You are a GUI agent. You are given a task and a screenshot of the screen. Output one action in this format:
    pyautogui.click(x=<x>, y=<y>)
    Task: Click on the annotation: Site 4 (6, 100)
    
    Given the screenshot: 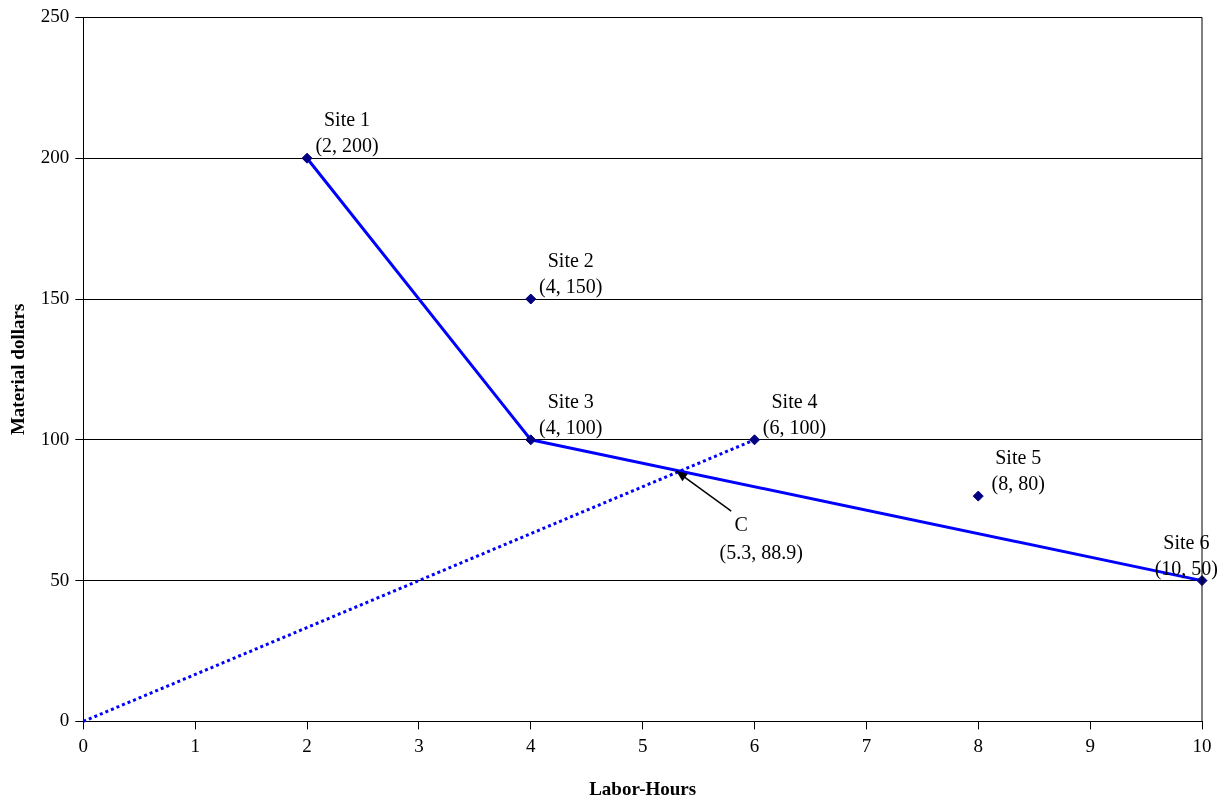 What is the action you would take?
    pyautogui.click(x=794, y=414)
    